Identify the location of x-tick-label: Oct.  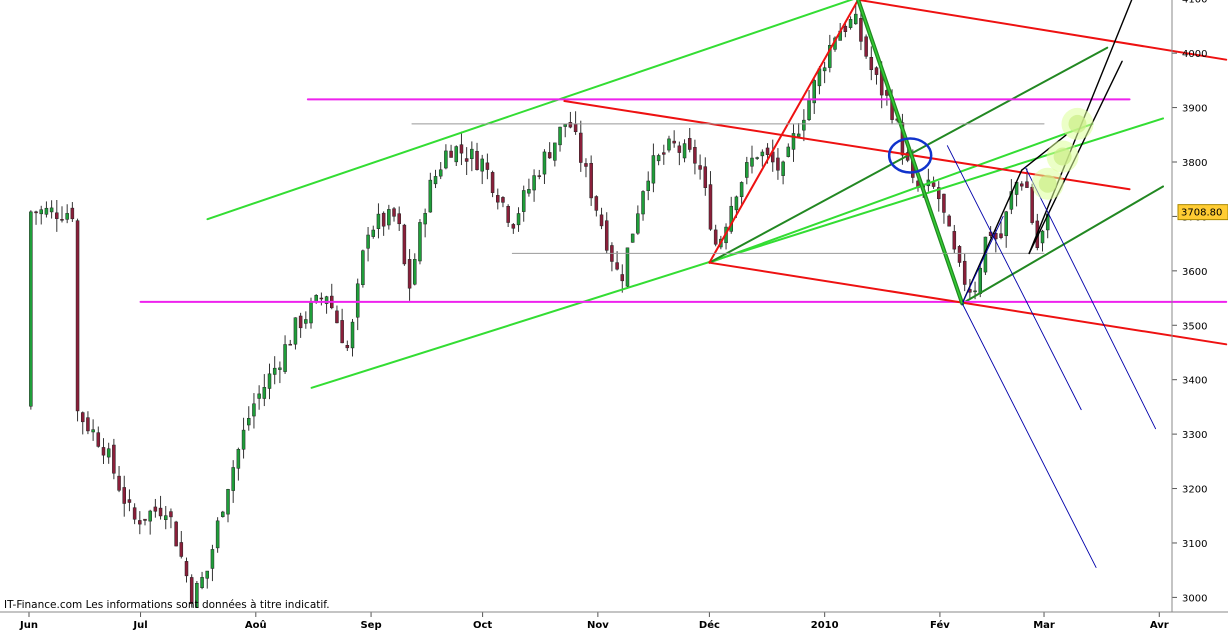
(482, 625).